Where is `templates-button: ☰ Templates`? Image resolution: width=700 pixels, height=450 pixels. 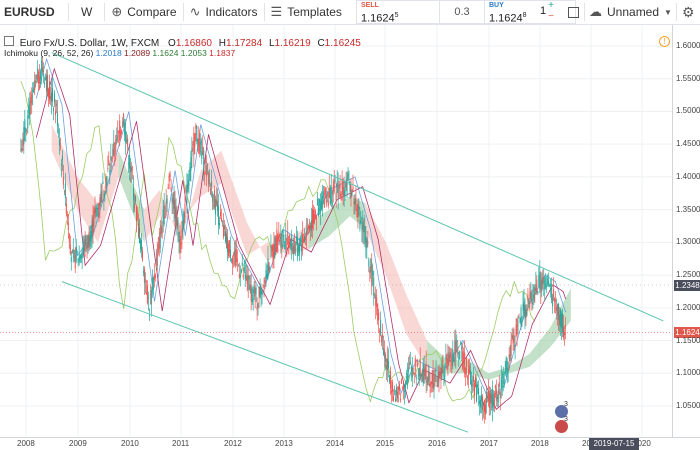 templates-button: ☰ Templates is located at coordinates (306, 12).